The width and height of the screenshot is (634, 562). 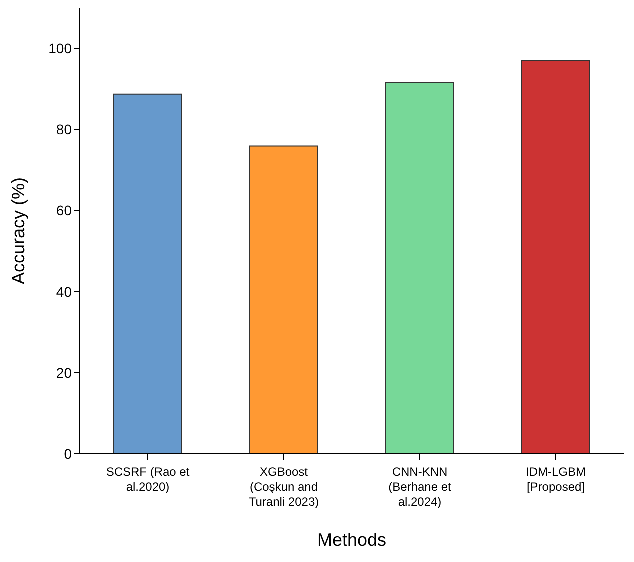 I want to click on x-tick-label: XGBoost (Coşkun and Turanli 2023), so click(x=284, y=487).